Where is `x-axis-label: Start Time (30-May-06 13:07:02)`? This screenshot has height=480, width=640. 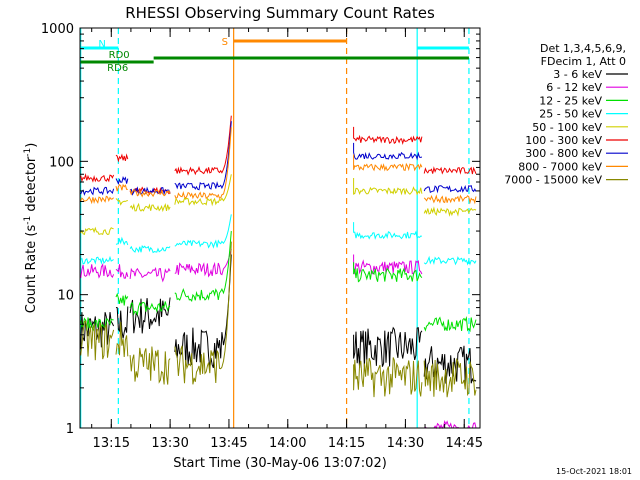
x-axis-label: Start Time (30-May-06 13:07:02) is located at coordinates (280, 463).